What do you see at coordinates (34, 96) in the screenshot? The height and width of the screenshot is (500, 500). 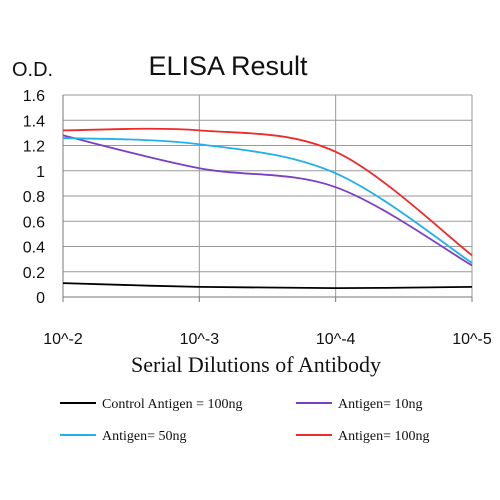 I see `y-tick-label: 1.6` at bounding box center [34, 96].